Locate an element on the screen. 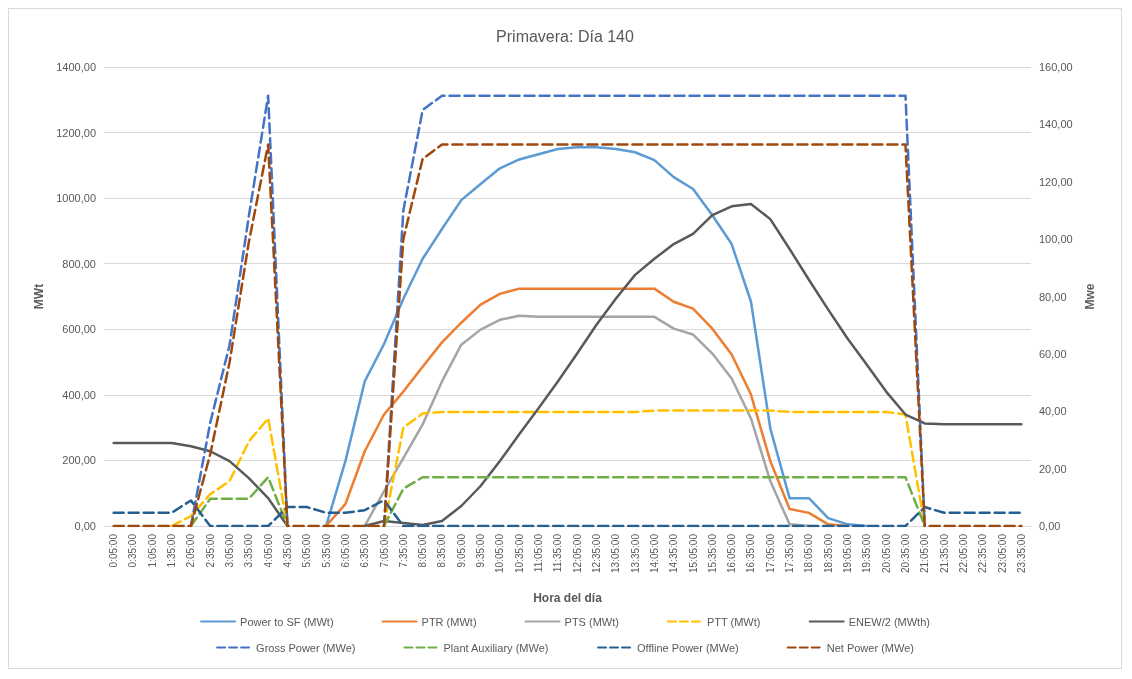 This screenshot has height=679, width=1132. x-tick-label: 13:05:00 is located at coordinates (616, 553).